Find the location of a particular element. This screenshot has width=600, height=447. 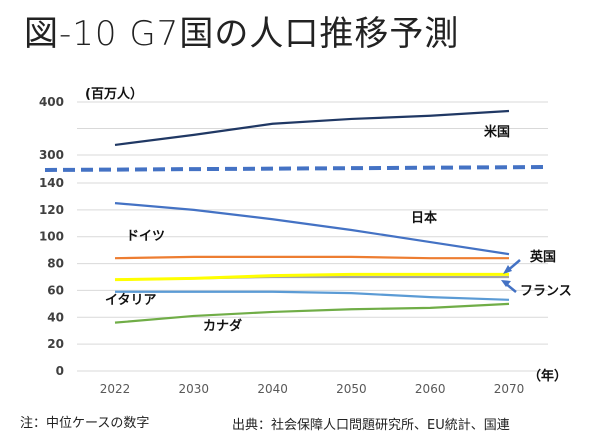

y-tick-label: 60 is located at coordinates (55, 290).